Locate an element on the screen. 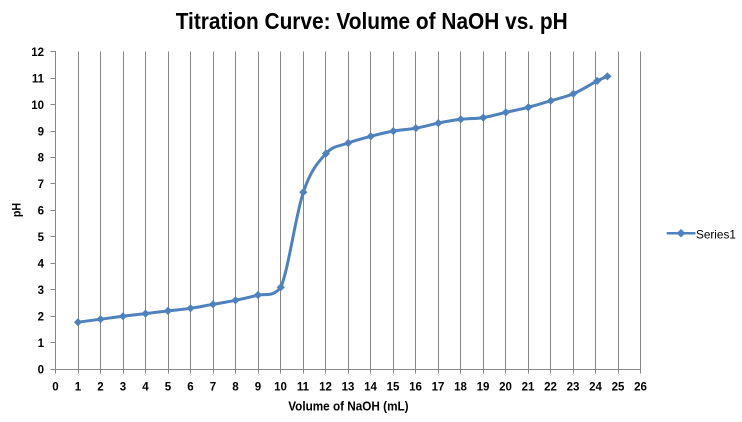  svg-text: 13 is located at coordinates (348, 388).